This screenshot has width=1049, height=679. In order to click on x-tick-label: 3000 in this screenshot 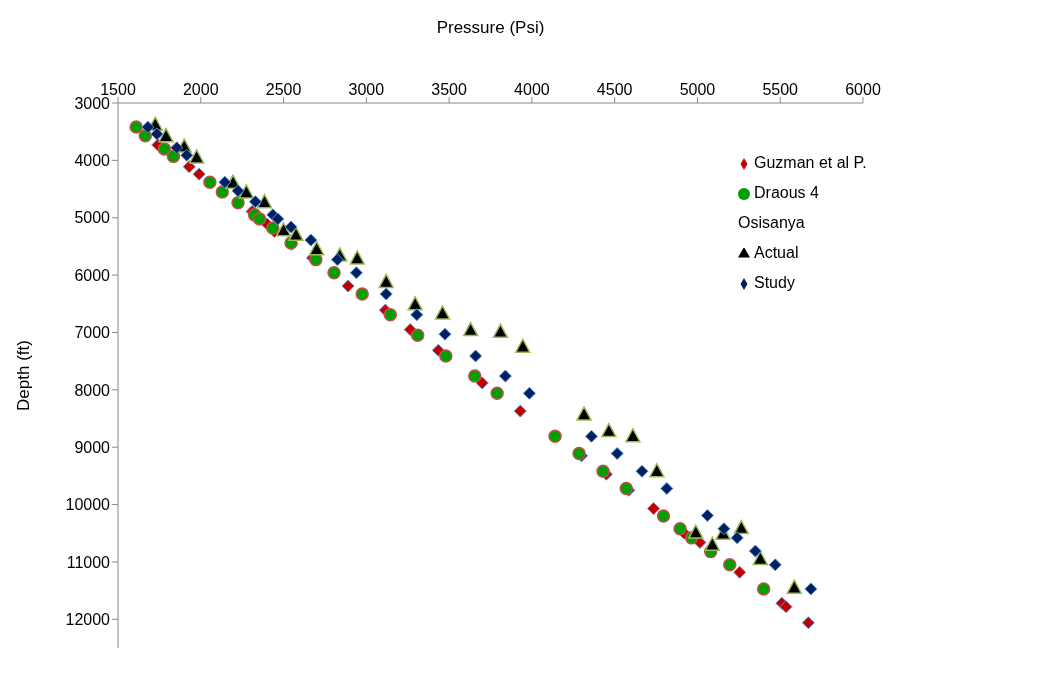, I will do `click(366, 89)`.